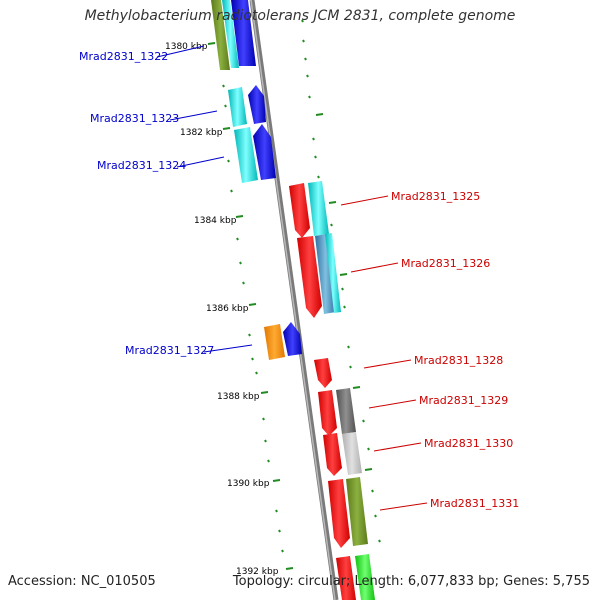 The height and width of the screenshot is (600, 600). What do you see at coordinates (134, 118) in the screenshot?
I see `gene-label: Mrad2831_1323` at bounding box center [134, 118].